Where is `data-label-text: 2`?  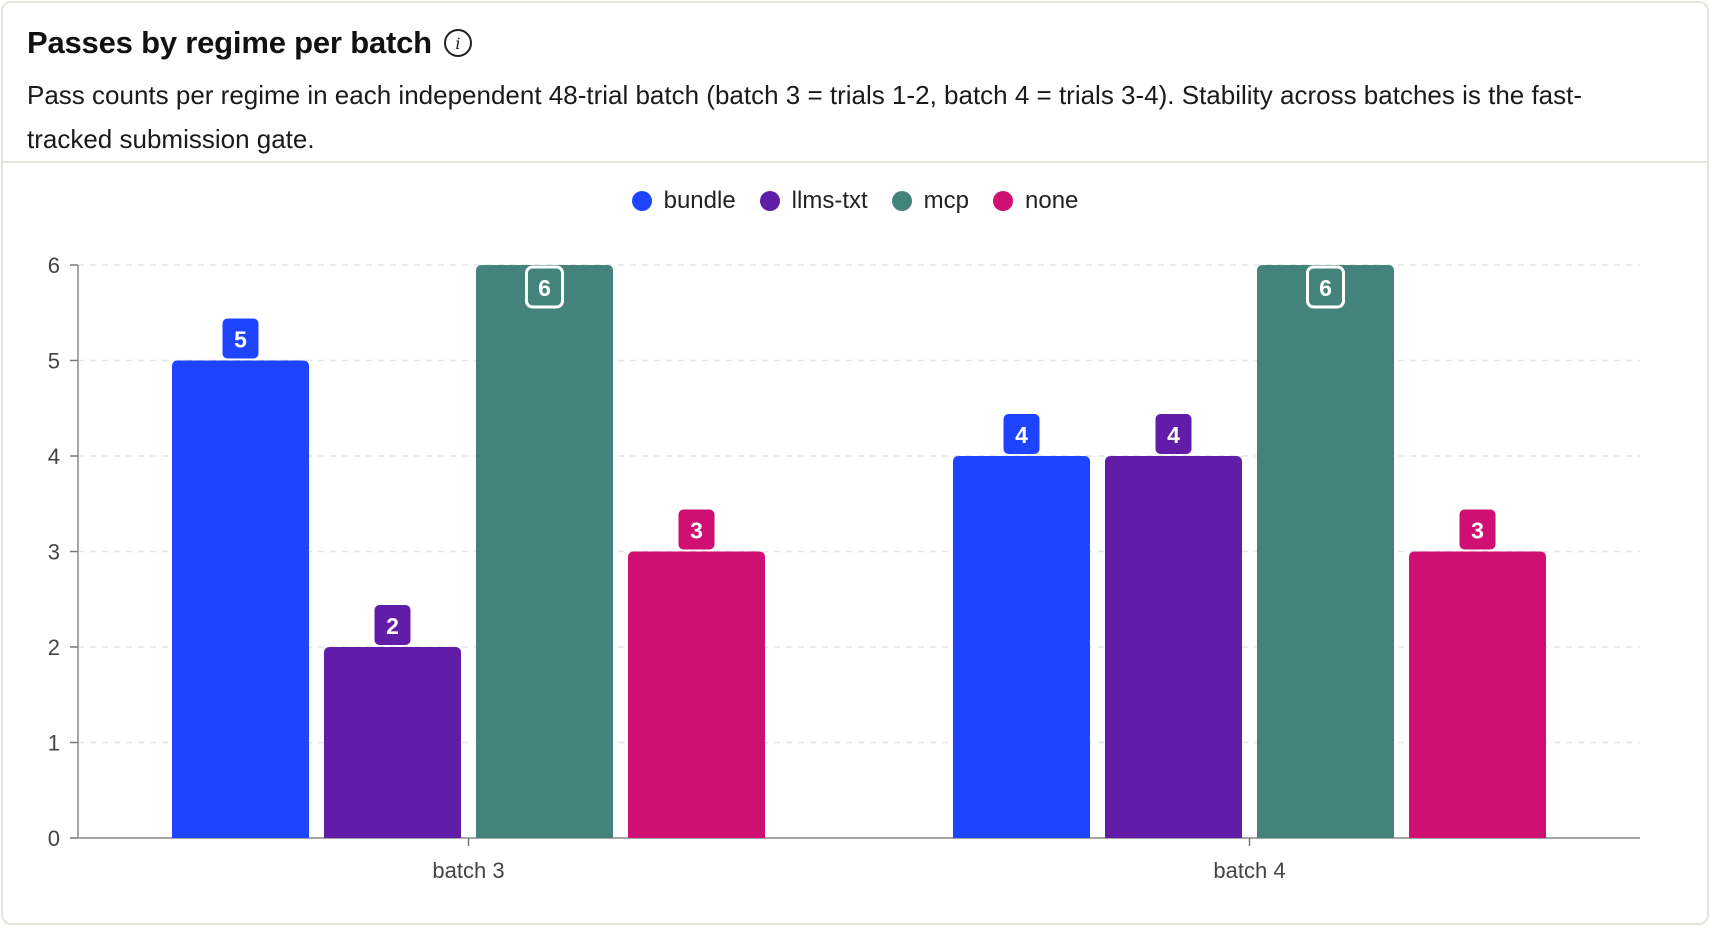 data-label-text: 2 is located at coordinates (392, 626).